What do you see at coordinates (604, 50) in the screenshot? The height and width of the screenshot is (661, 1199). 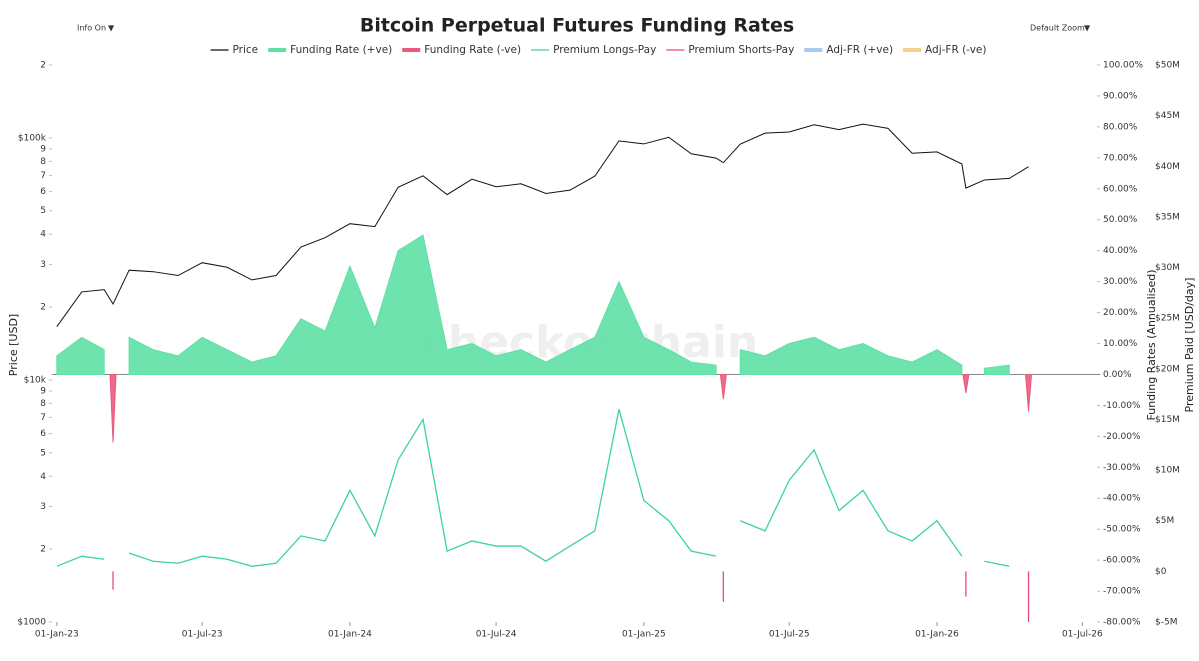 I see `legend-label: Premium Longs-Pay` at bounding box center [604, 50].